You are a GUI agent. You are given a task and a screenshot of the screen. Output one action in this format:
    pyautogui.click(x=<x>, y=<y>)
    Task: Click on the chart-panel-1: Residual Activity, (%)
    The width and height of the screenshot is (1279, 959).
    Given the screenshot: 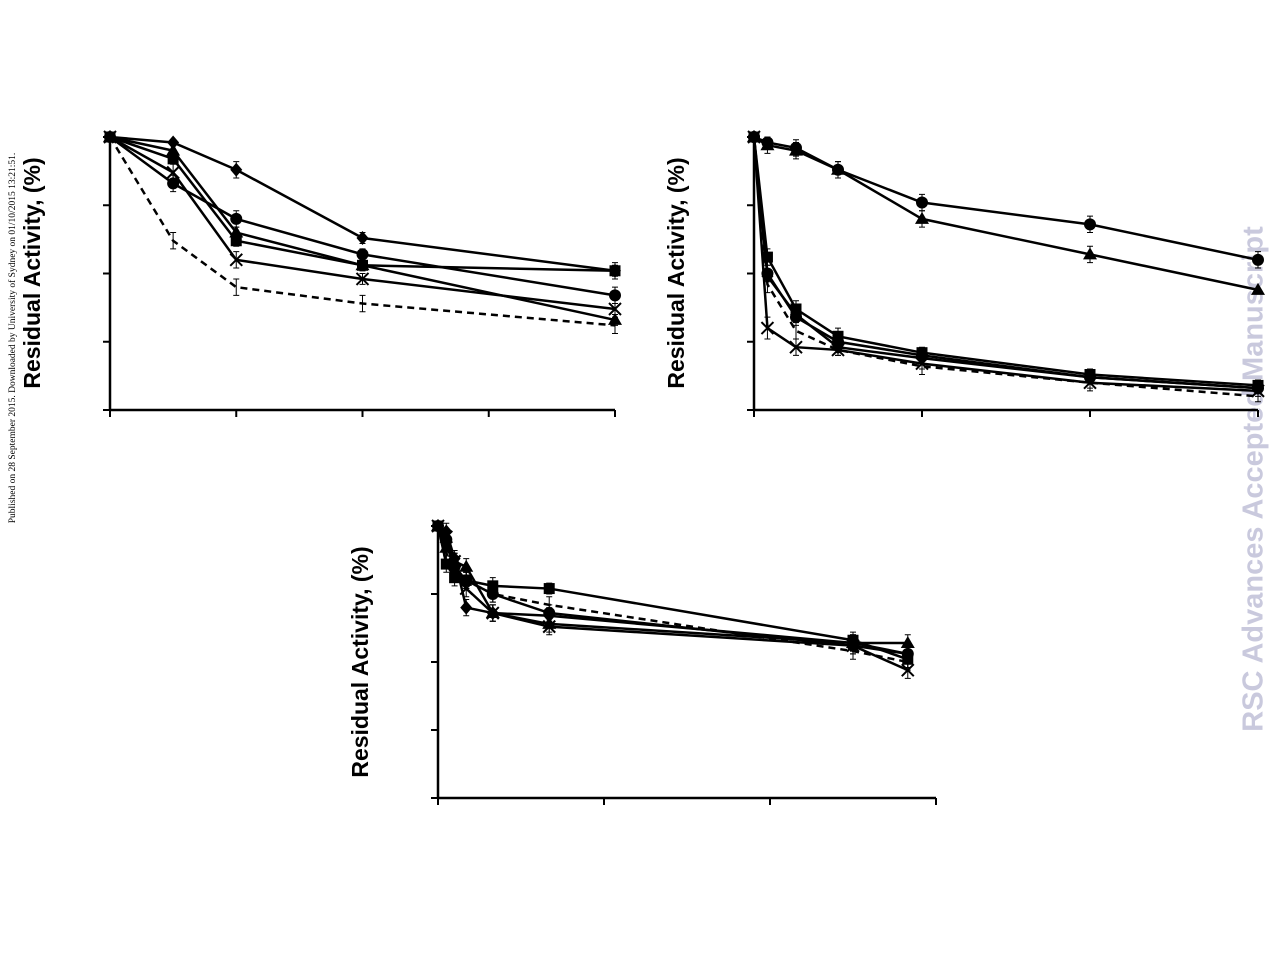 What is the action you would take?
    pyautogui.click(x=320, y=273)
    